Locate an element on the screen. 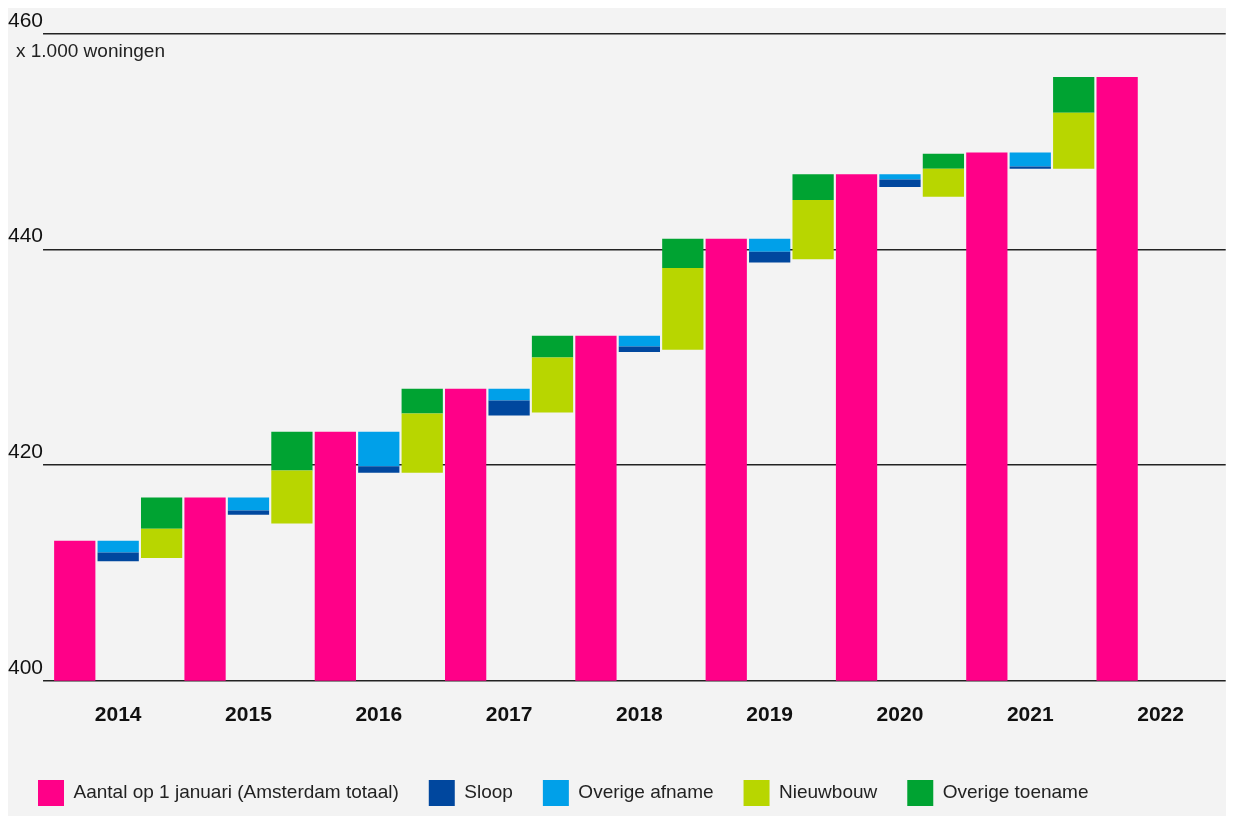  x-tick-label: 2014 is located at coordinates (118, 714).